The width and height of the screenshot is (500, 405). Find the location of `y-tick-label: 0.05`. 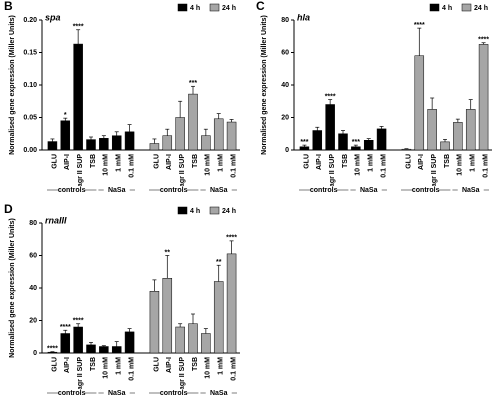

y-tick-label: 0.05 is located at coordinates (30, 117).